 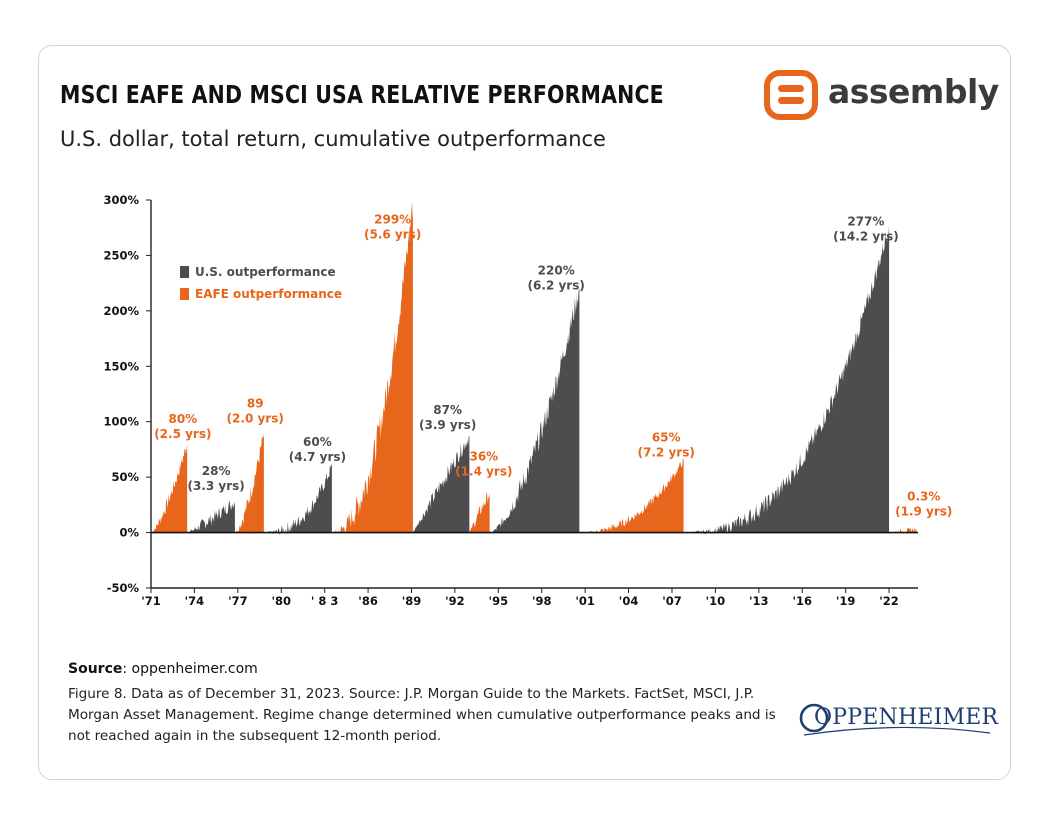 I want to click on x-tick-label: '92, so click(x=455, y=601).